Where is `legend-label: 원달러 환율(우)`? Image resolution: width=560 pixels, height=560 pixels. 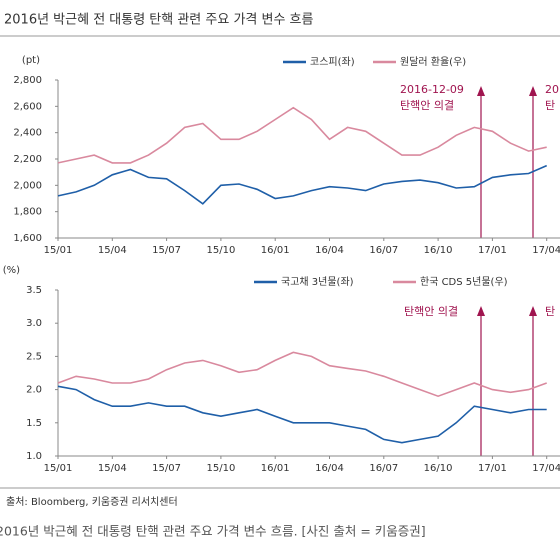
legend-label: 원달러 환율(우) is located at coordinates (433, 62).